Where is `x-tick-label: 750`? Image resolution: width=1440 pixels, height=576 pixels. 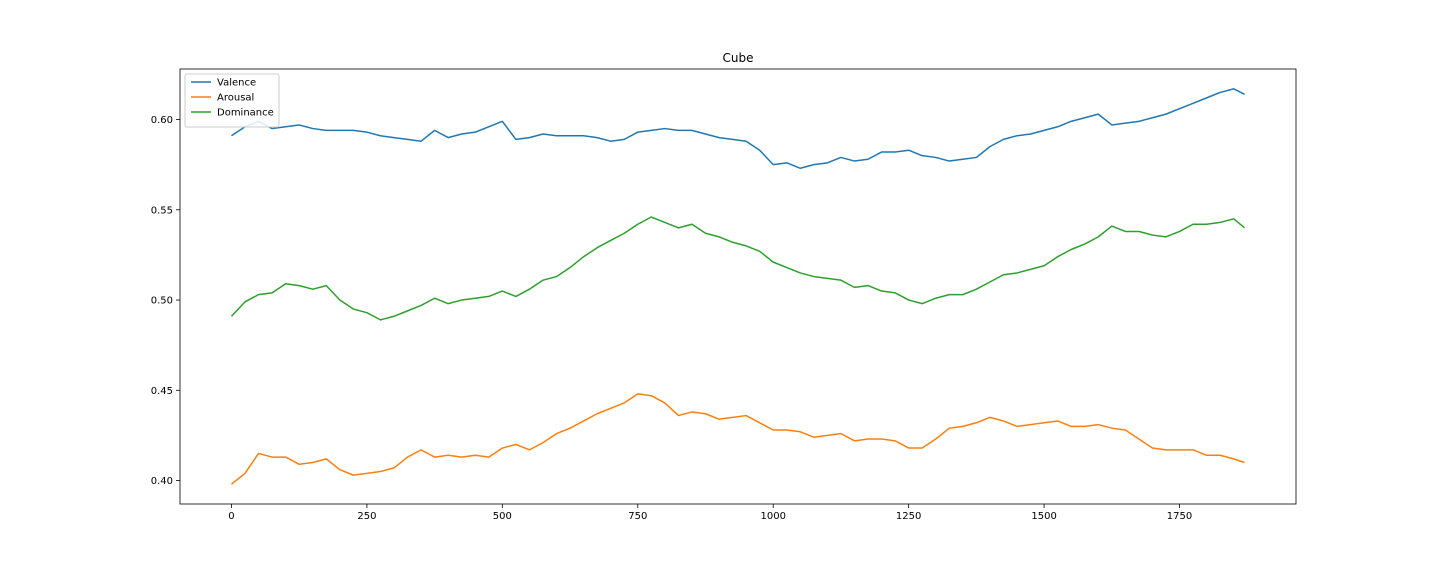
x-tick-label: 750 is located at coordinates (637, 516).